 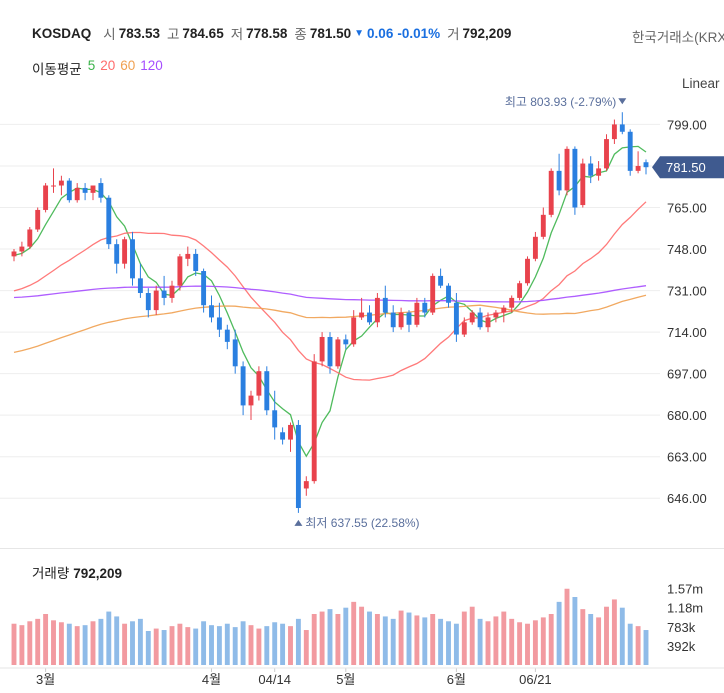 I want to click on volume-panel-label: 거래량, so click(x=51, y=573).